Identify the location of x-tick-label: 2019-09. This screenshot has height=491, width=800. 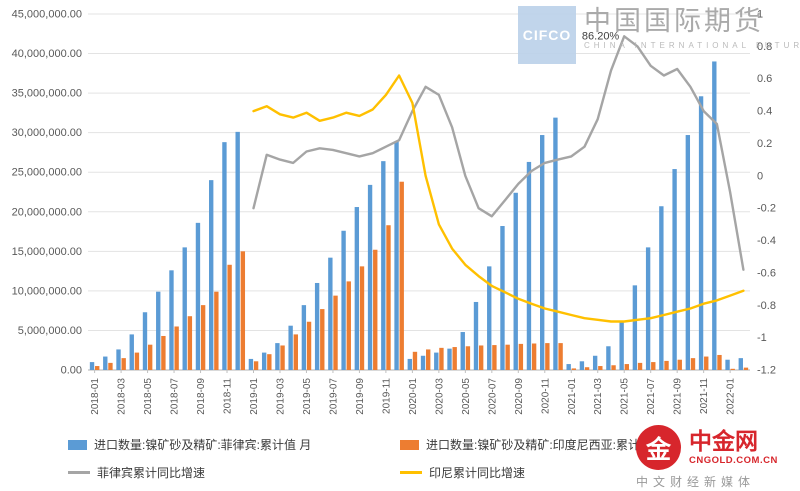
(360, 396).